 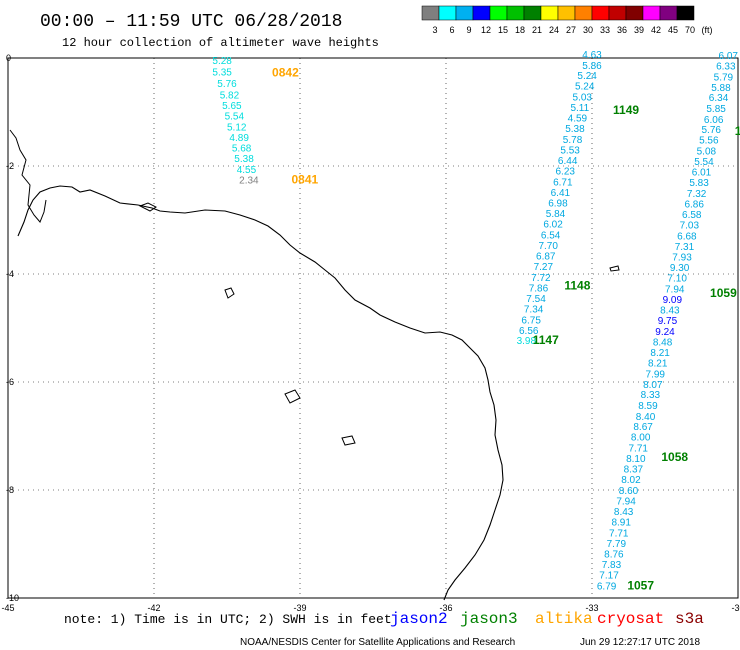 I want to click on wave-height-label: 6.71, so click(x=563, y=182).